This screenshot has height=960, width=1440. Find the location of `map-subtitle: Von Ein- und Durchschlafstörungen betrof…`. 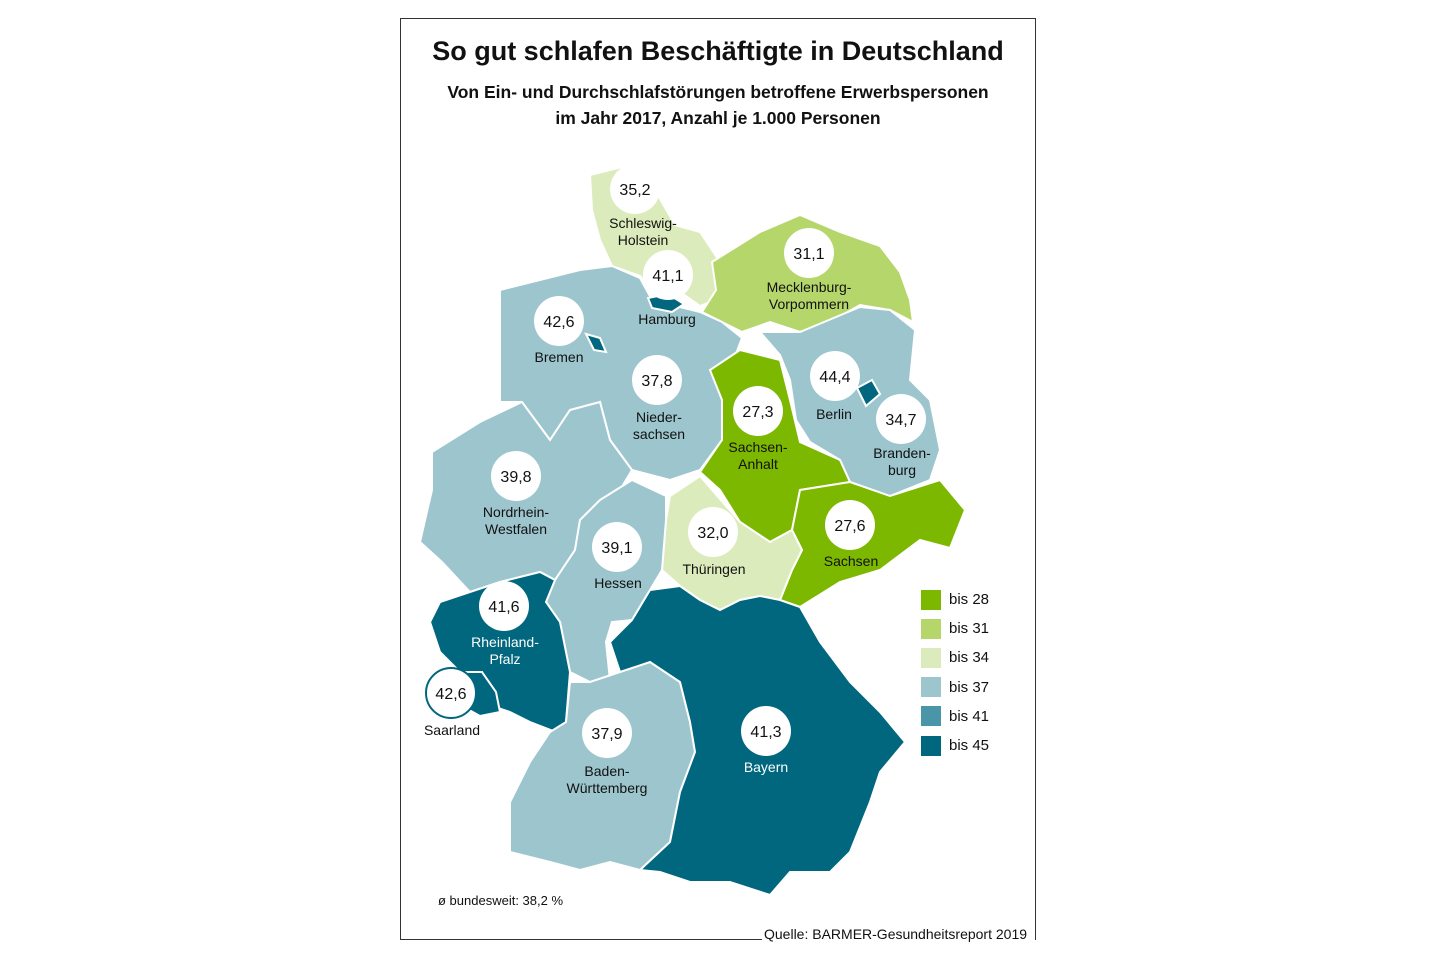

map-subtitle: Von Ein- und Durchschlafstörungen betrof… is located at coordinates (718, 105).